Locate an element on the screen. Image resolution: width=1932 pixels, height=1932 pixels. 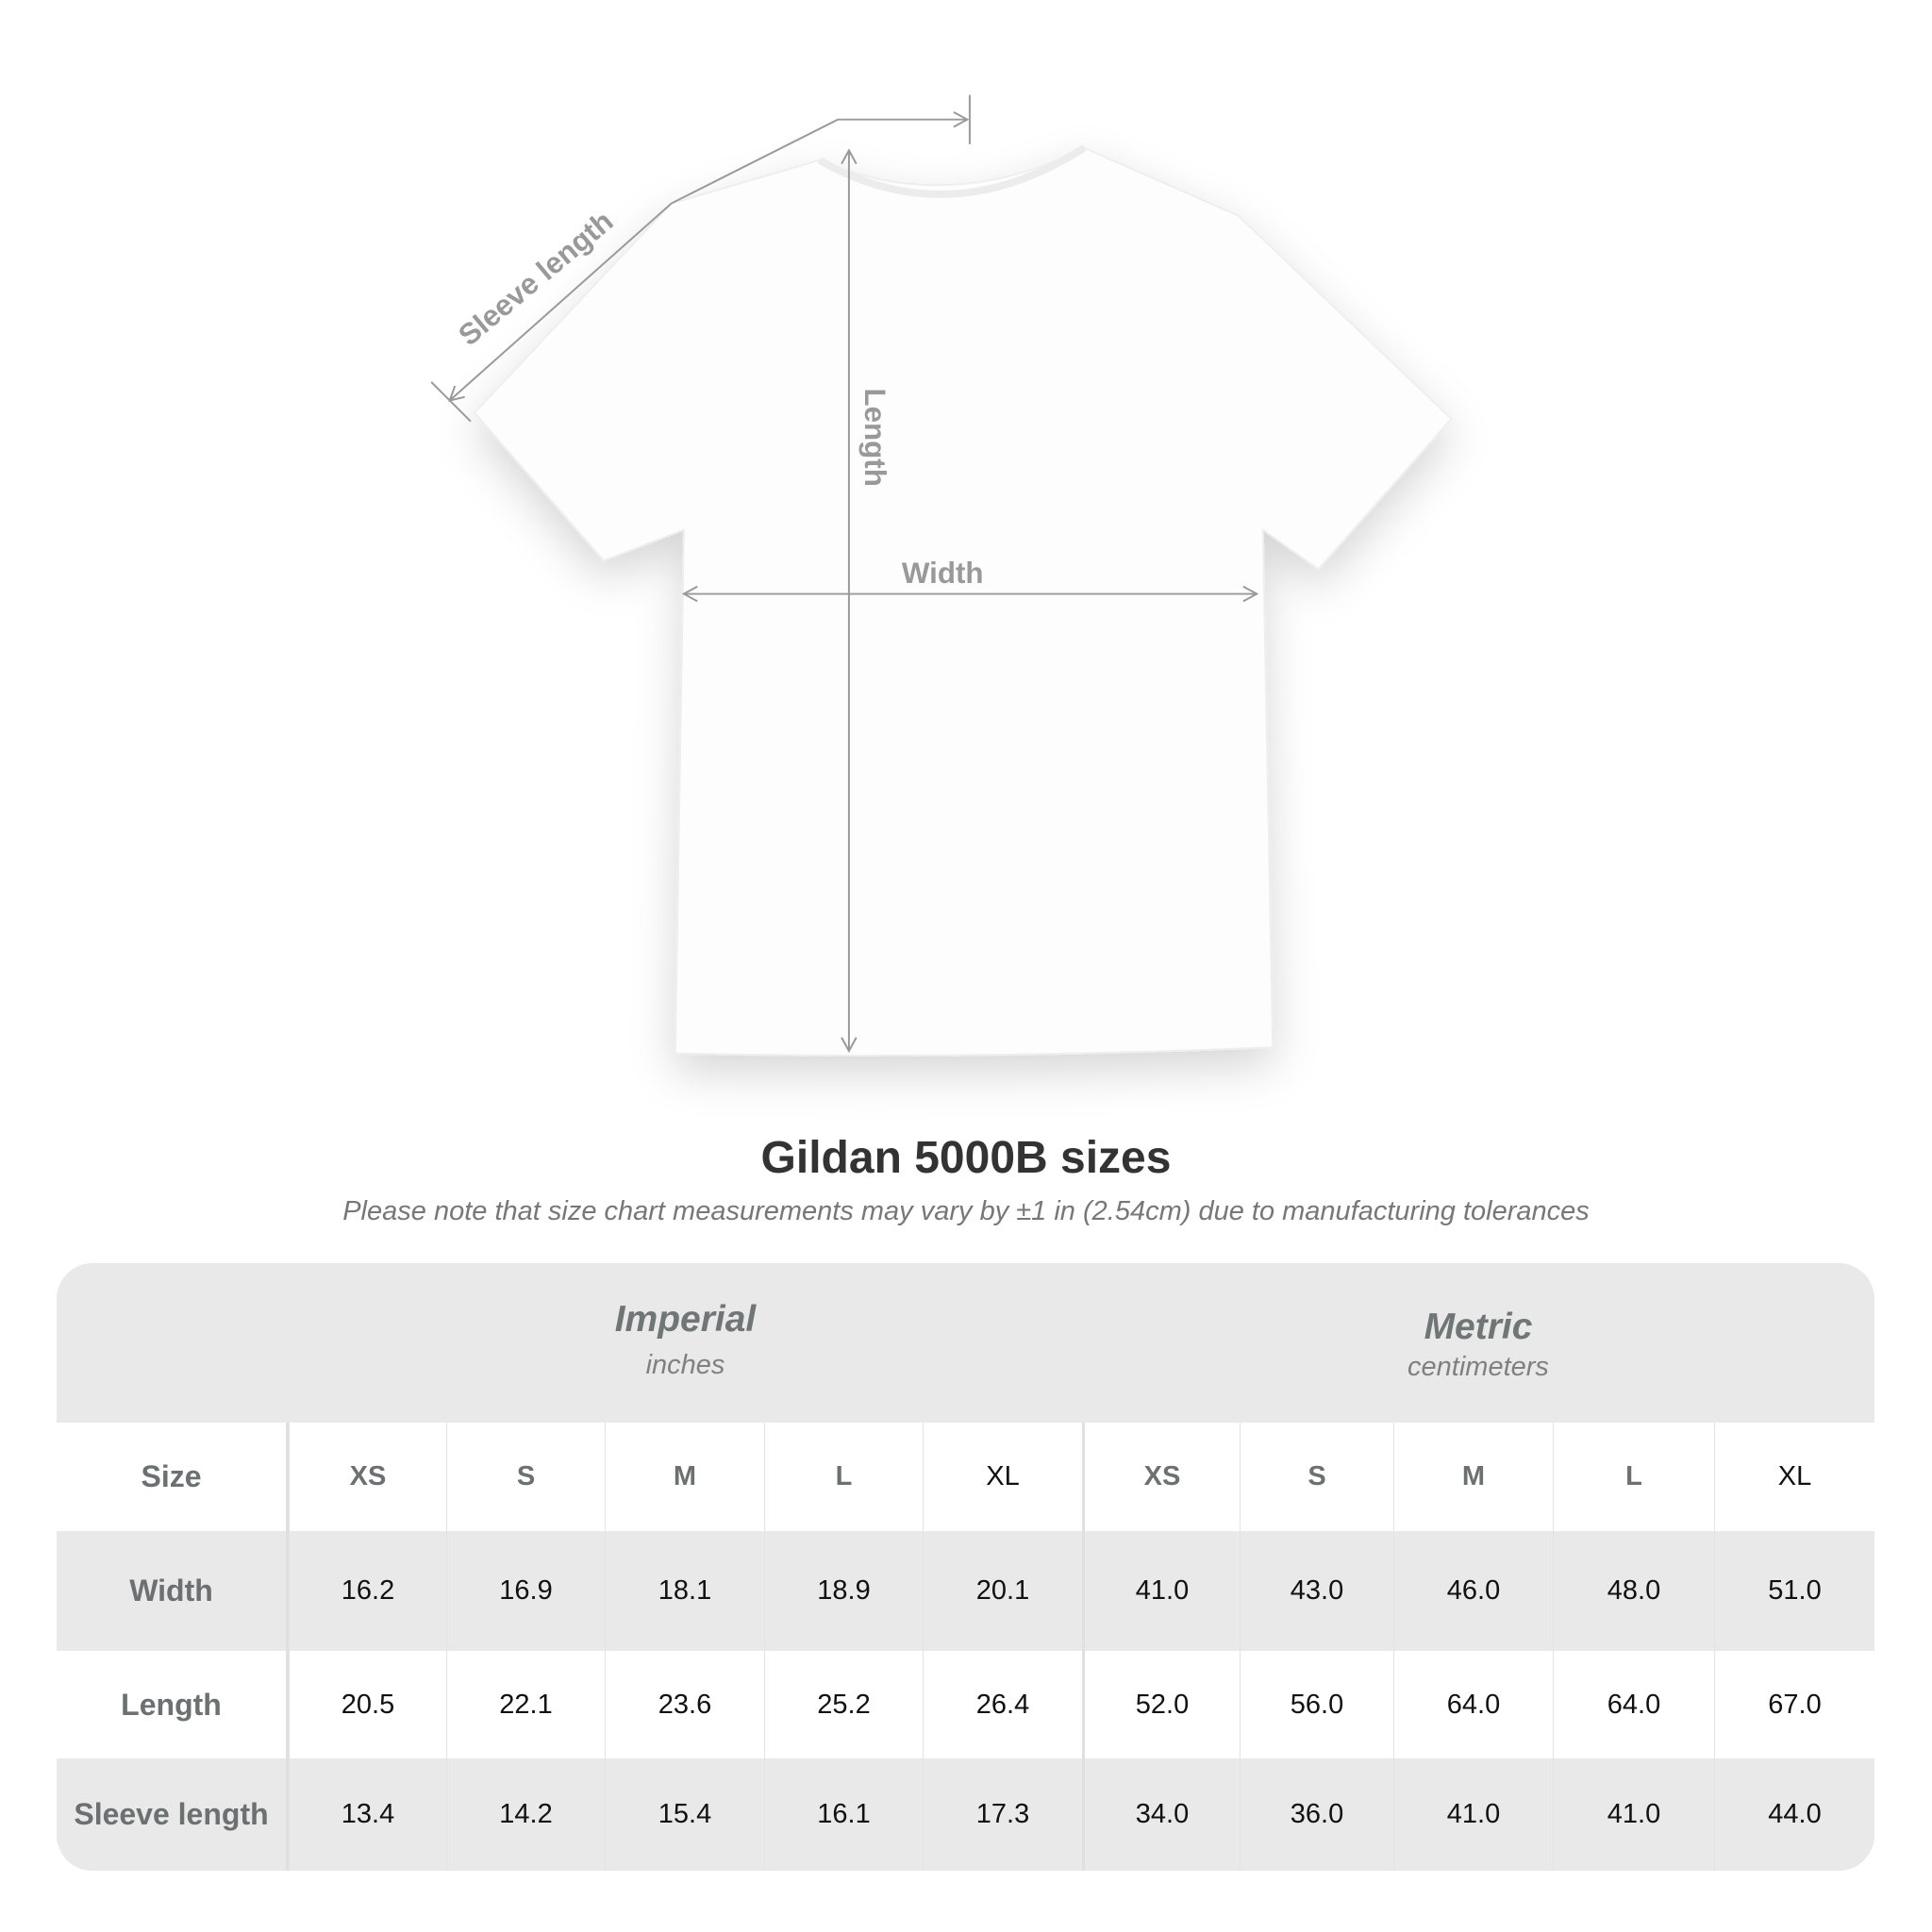
table-cell: 67.0 is located at coordinates (1794, 1704).